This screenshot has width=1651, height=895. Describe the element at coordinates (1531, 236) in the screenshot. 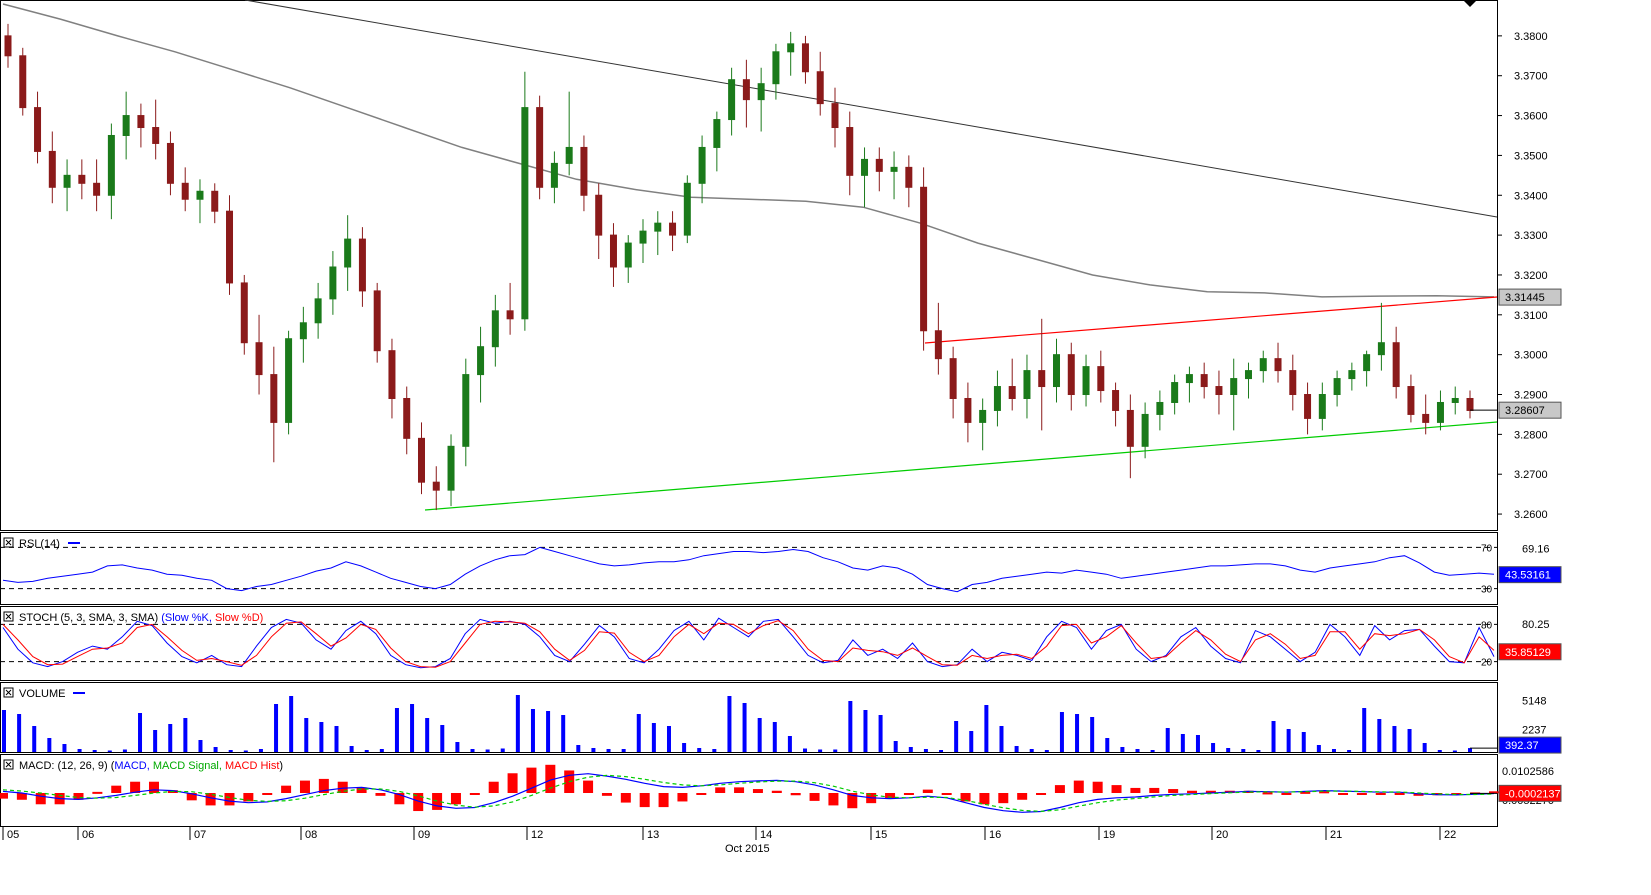

I see `price-tick-label: 3.3300` at that location.